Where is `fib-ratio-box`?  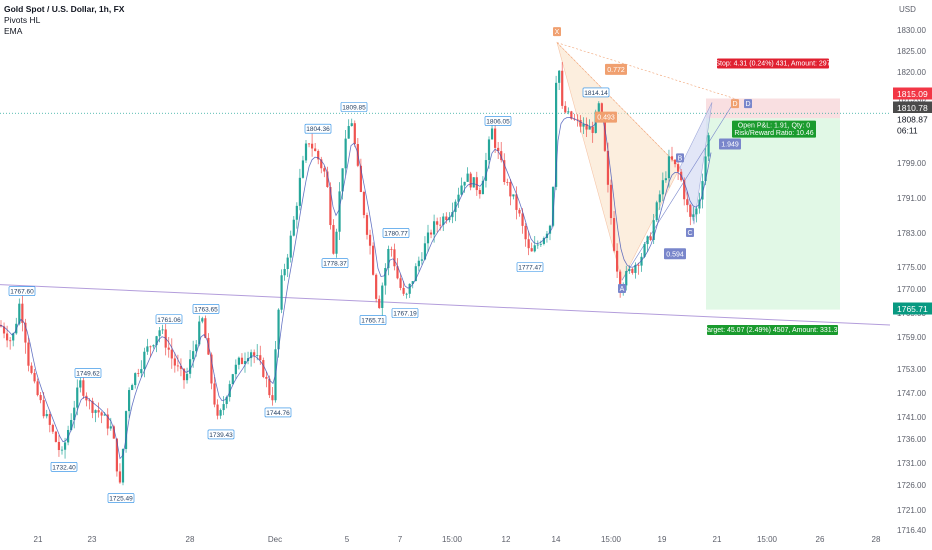
fib-ratio-box is located at coordinates (730, 144).